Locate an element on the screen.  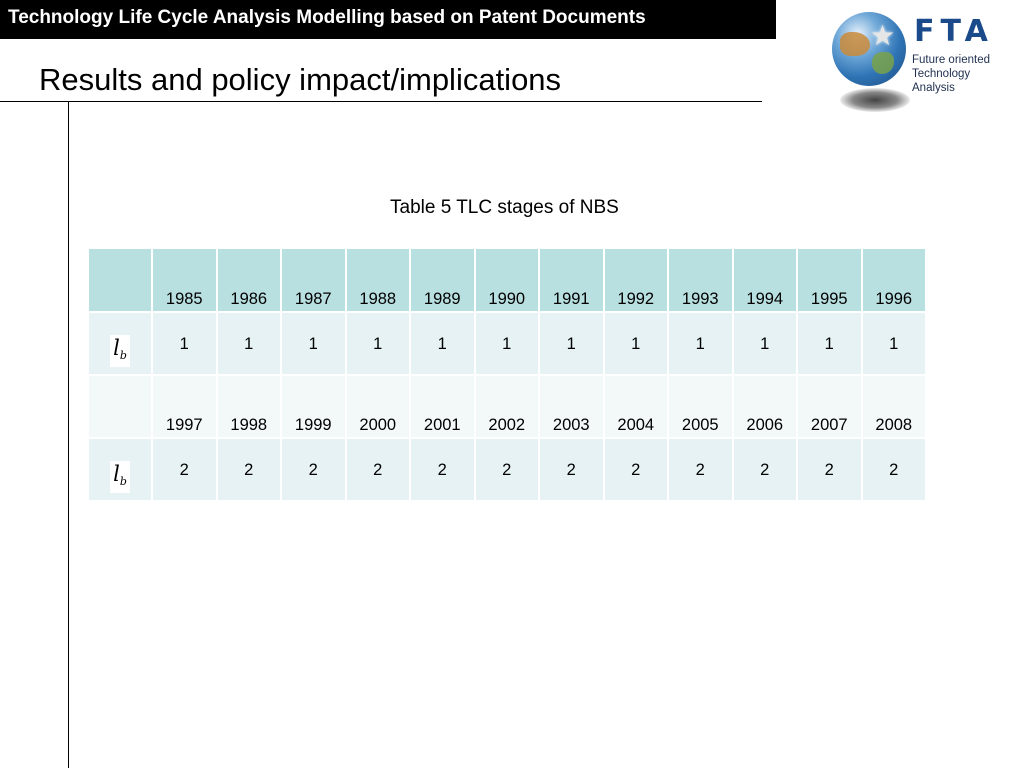
table-corner-cell is located at coordinates (120, 280).